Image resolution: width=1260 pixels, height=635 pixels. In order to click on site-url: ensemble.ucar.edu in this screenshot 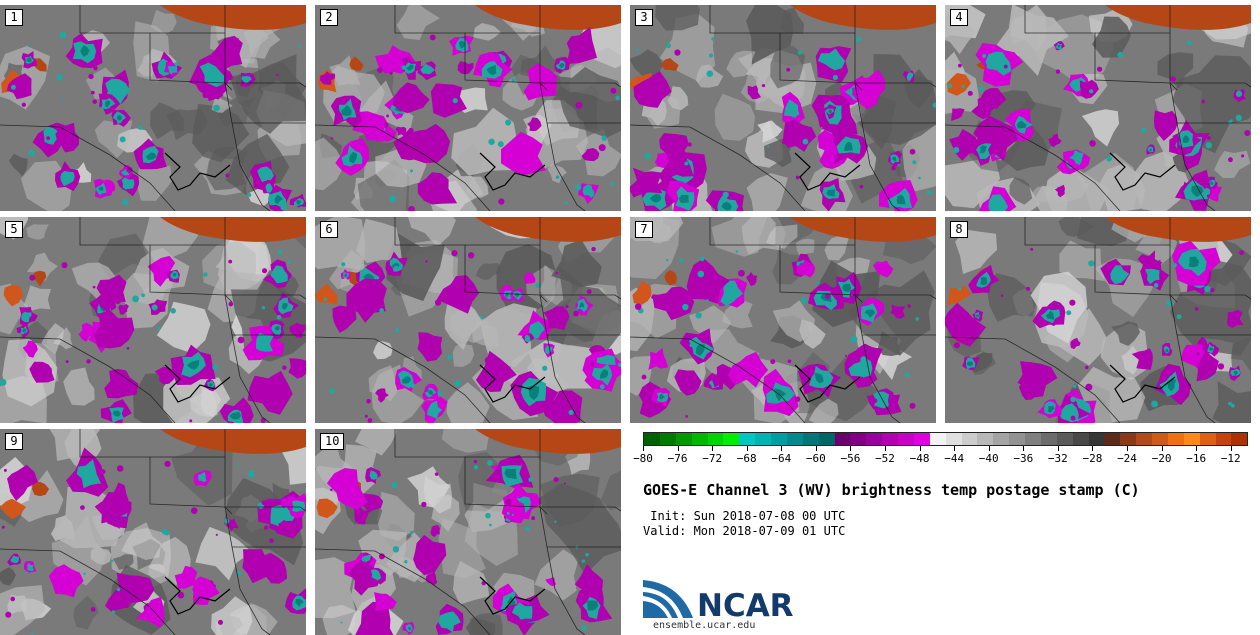, I will do `click(704, 625)`.